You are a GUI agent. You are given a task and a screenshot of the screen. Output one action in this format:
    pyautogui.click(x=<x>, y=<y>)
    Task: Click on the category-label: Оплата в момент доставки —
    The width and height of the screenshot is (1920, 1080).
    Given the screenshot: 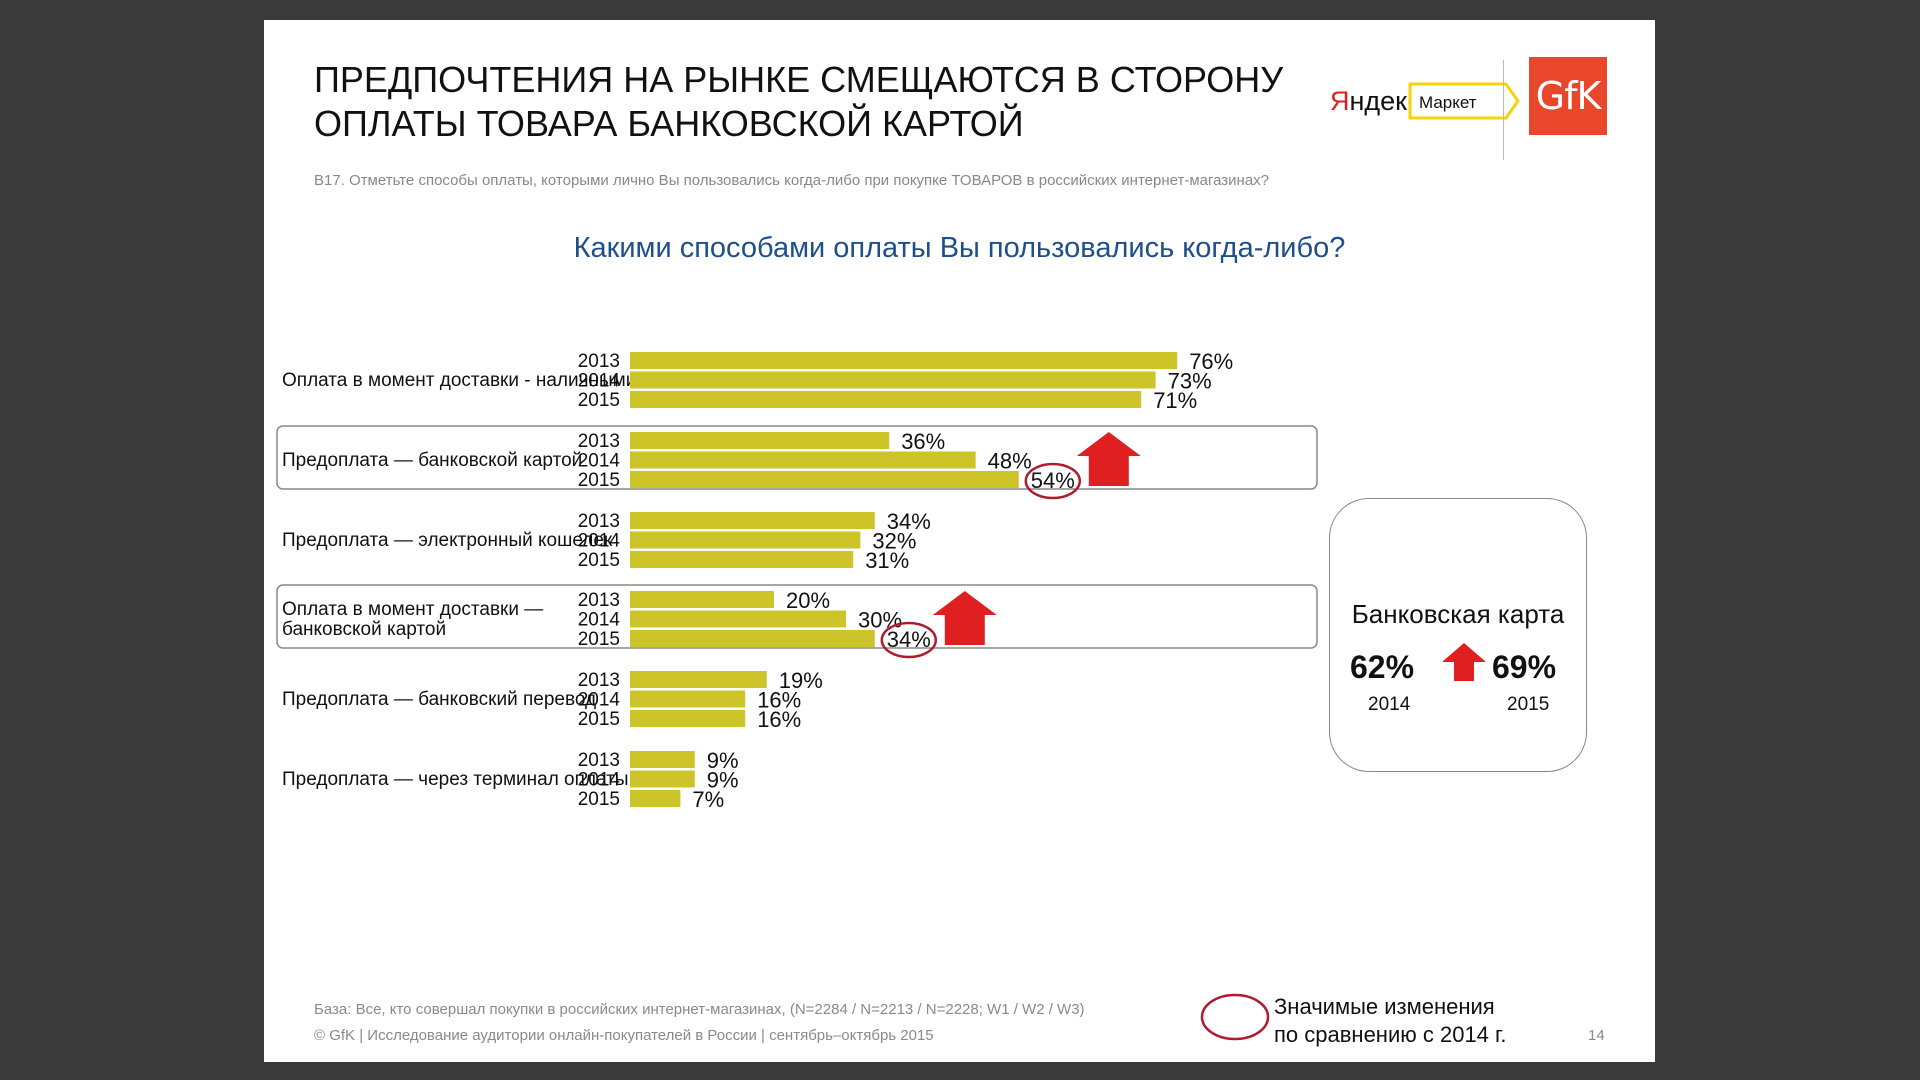 What is the action you would take?
    pyautogui.click(x=412, y=609)
    